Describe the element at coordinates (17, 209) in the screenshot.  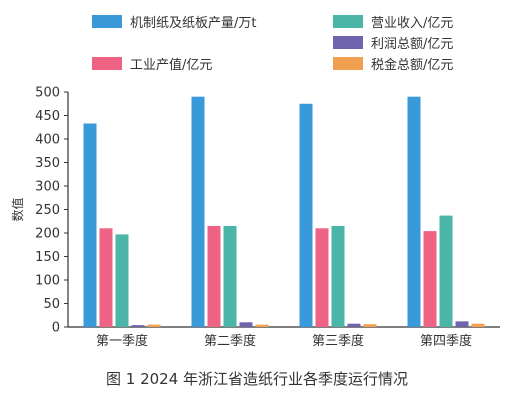
I see `y-axis-title: 数值` at that location.